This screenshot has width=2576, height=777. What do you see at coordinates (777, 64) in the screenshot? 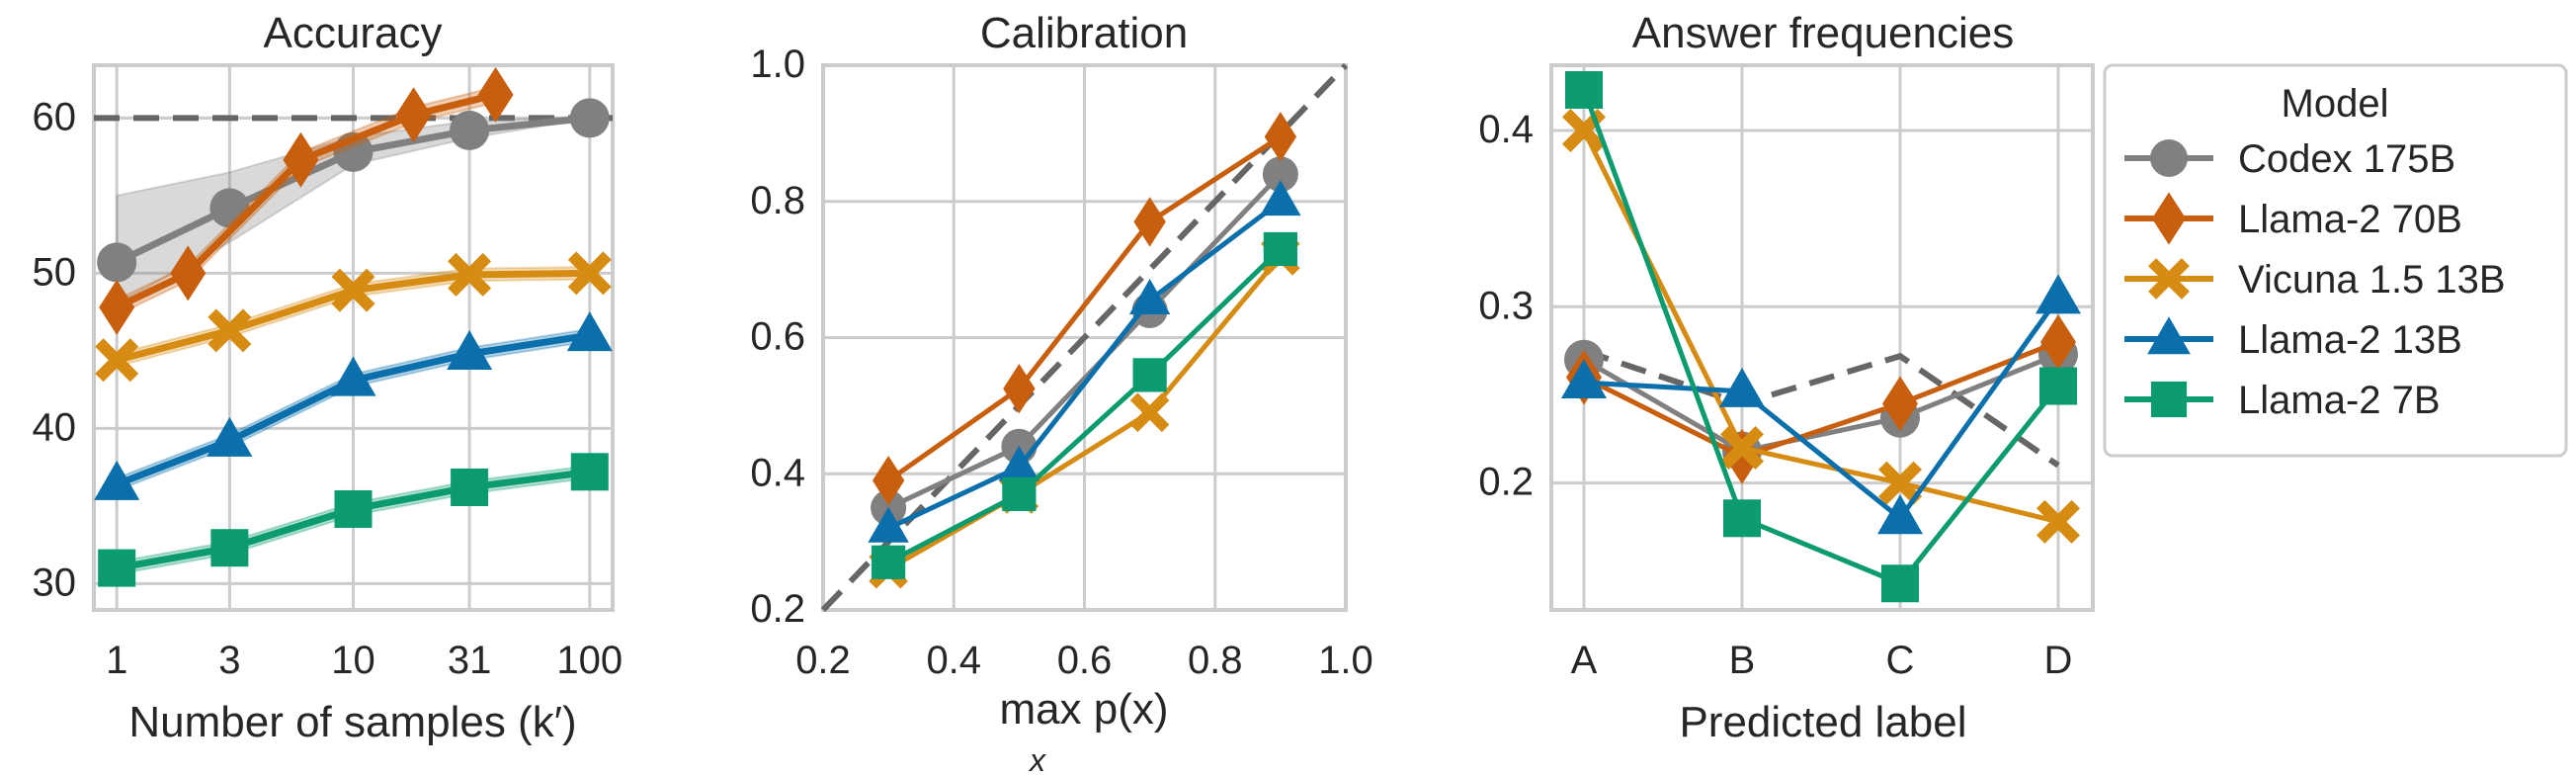
I see `y-tick-label: 1.0` at bounding box center [777, 64].